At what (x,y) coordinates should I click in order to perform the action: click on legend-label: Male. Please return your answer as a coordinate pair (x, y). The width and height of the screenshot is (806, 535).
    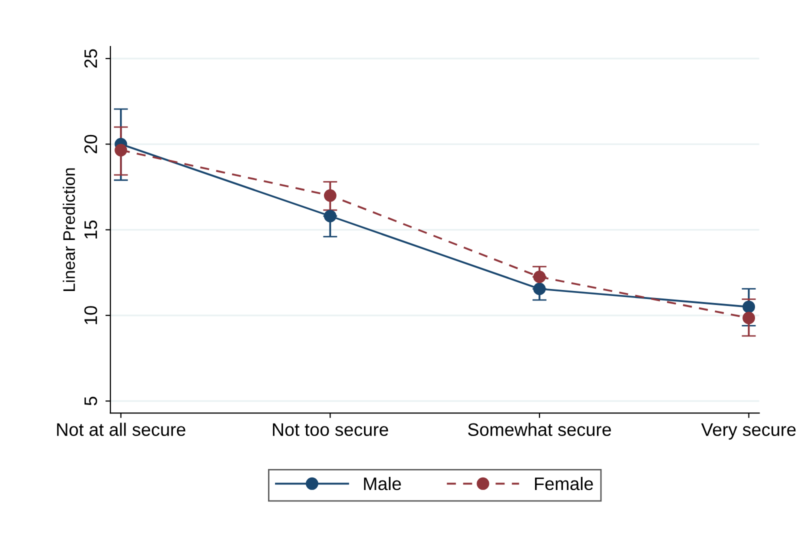
    Looking at the image, I should click on (382, 483).